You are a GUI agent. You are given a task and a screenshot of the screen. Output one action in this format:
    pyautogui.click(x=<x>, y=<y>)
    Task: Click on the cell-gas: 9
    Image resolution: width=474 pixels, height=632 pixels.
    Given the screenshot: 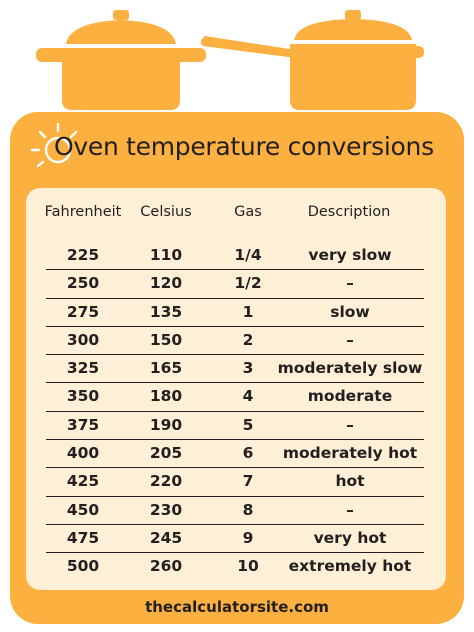 What is the action you would take?
    pyautogui.click(x=248, y=537)
    